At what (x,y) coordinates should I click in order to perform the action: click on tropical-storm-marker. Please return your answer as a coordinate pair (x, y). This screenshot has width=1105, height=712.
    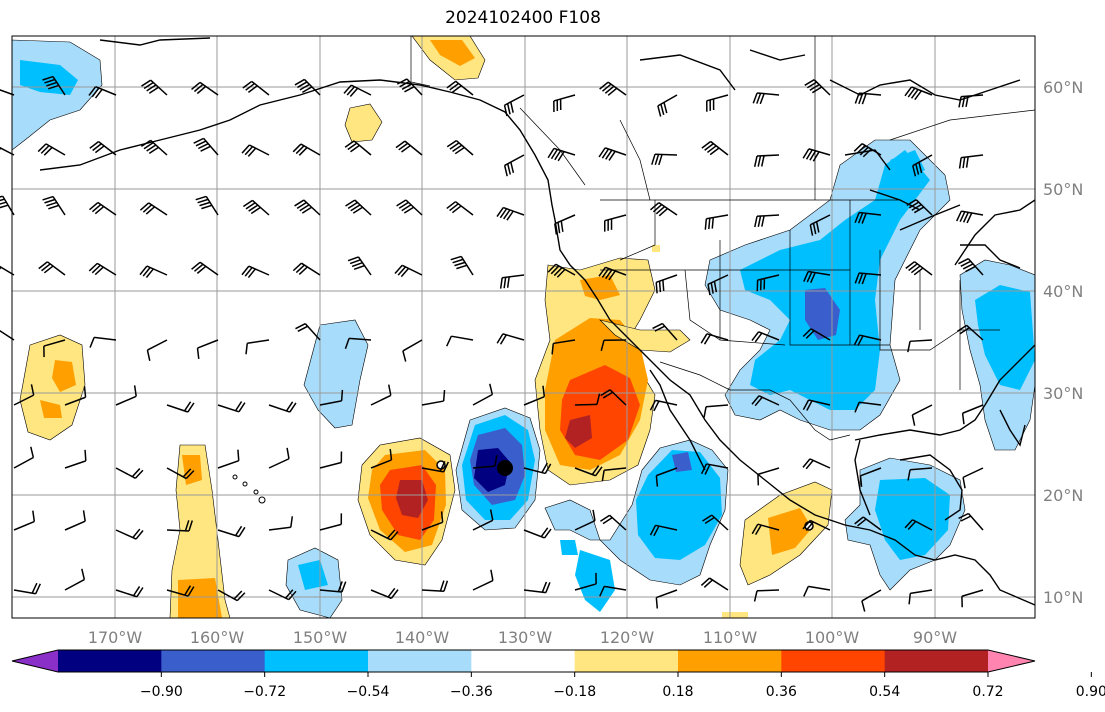
    Looking at the image, I should click on (505, 468).